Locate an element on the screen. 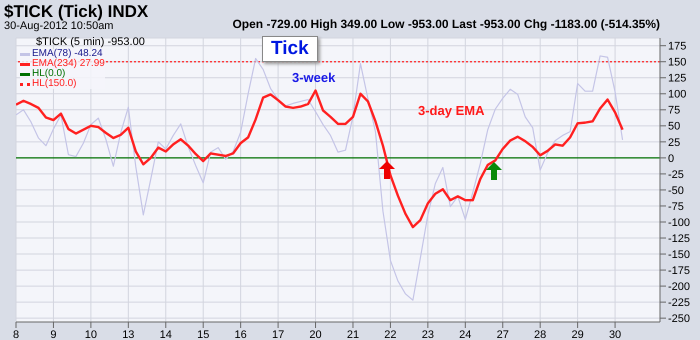  x-tick-label: 23 is located at coordinates (428, 334).